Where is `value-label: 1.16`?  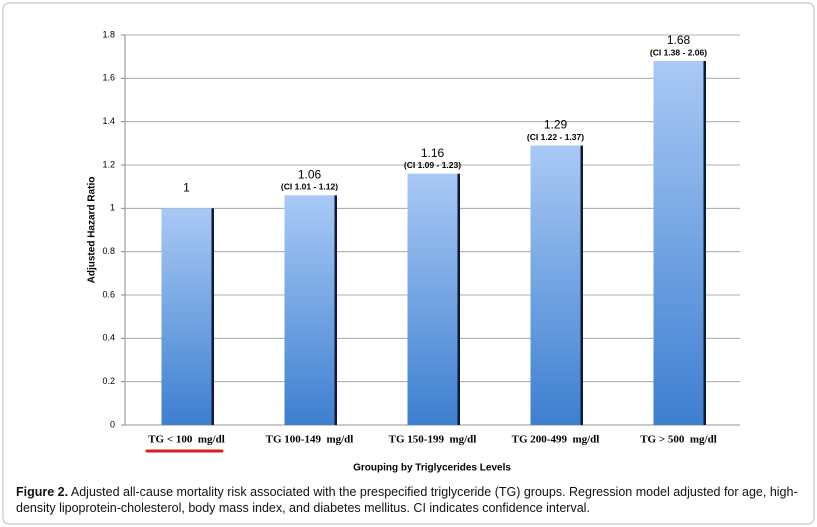
value-label: 1.16 is located at coordinates (433, 153).